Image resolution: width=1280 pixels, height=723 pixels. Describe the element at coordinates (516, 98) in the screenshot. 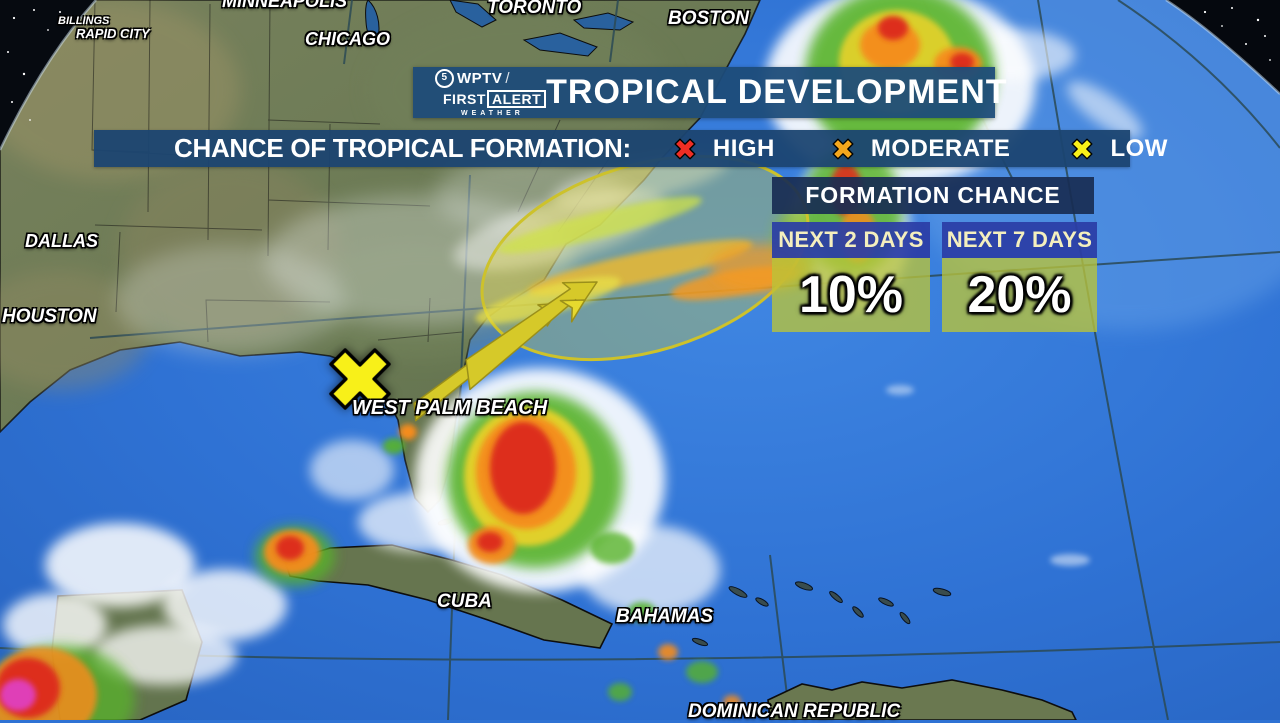

I see `brand-alert: ALERT` at that location.